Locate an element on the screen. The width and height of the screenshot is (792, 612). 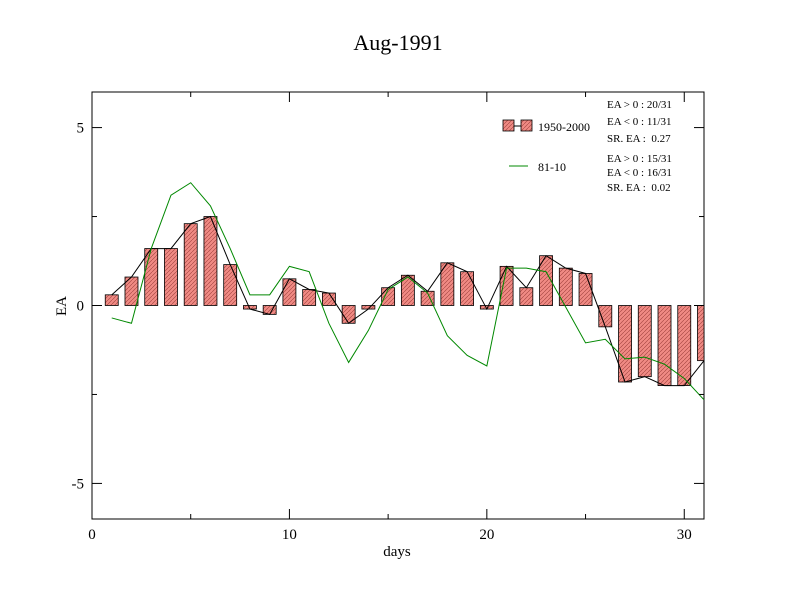
legend-1950-2000-swatch-right is located at coordinates (526, 125).